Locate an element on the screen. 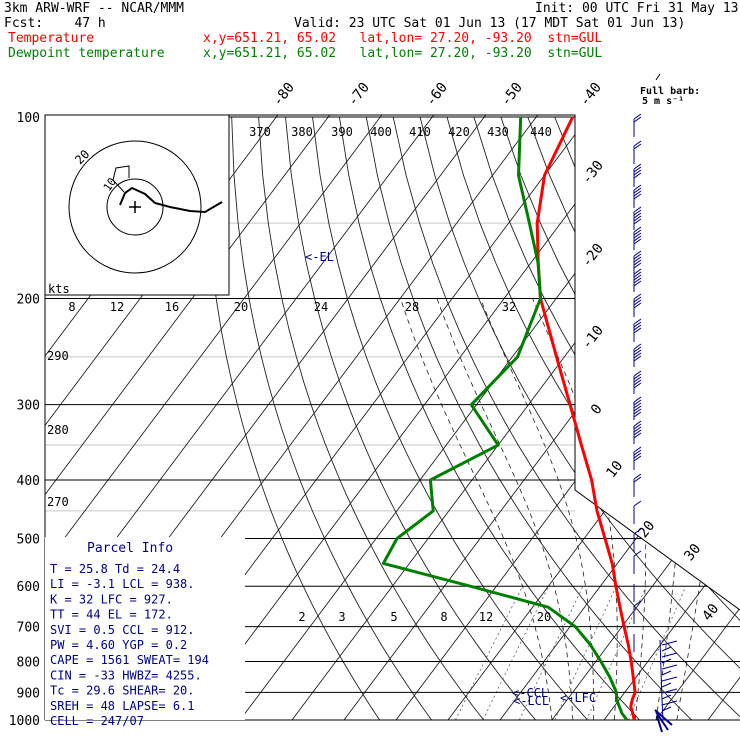 This screenshot has height=740, width=740. isotherm-label: -60 is located at coordinates (437, 95).